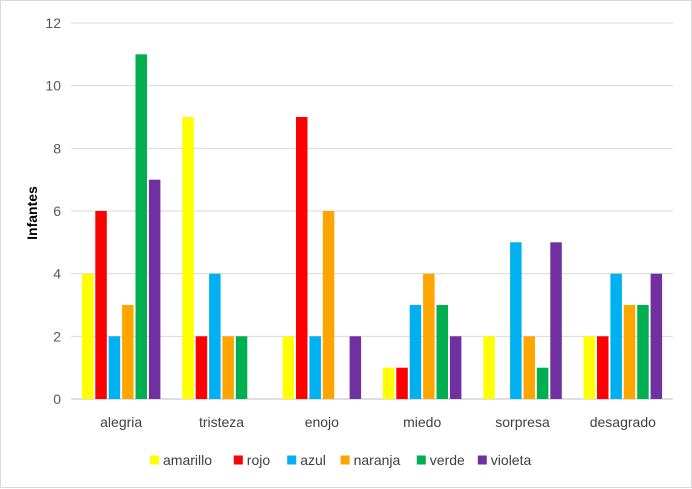 This screenshot has width=692, height=489. What do you see at coordinates (228, 367) in the screenshot?
I see `bar-naranja-tristeza` at bounding box center [228, 367].